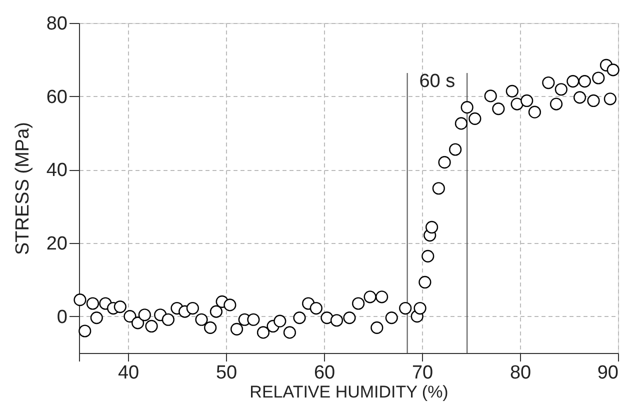 This screenshot has height=411, width=630. Describe the element at coordinates (437, 81) in the screenshot. I see `annotation: 60 s` at that location.